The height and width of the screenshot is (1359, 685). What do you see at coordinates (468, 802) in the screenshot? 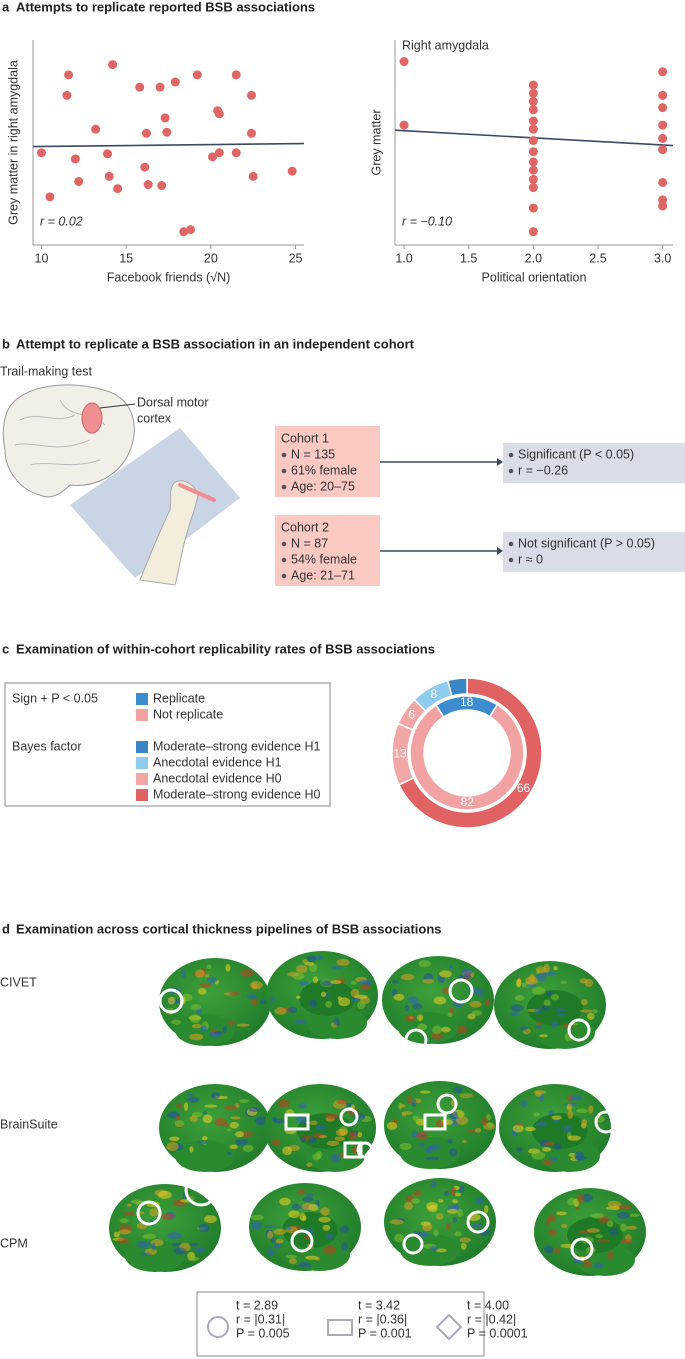
I see `data-label: 82` at bounding box center [468, 802].